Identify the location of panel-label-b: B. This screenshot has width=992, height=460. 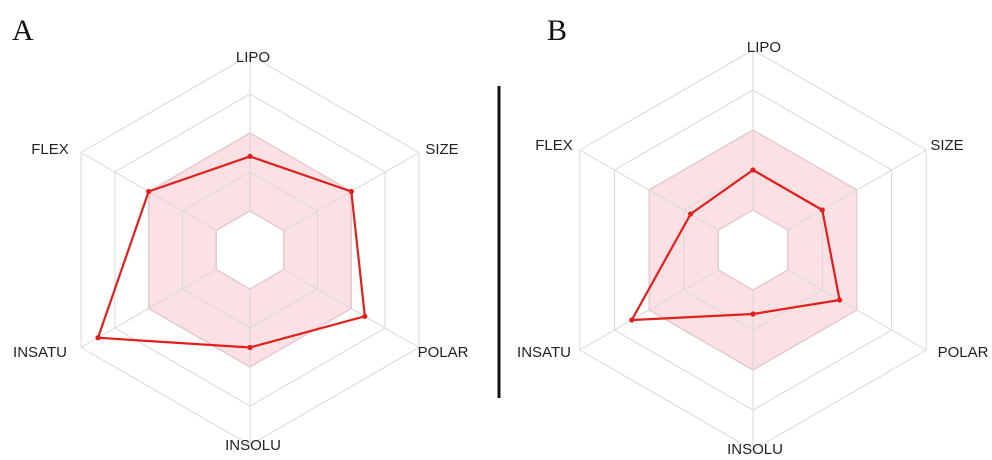
(557, 30).